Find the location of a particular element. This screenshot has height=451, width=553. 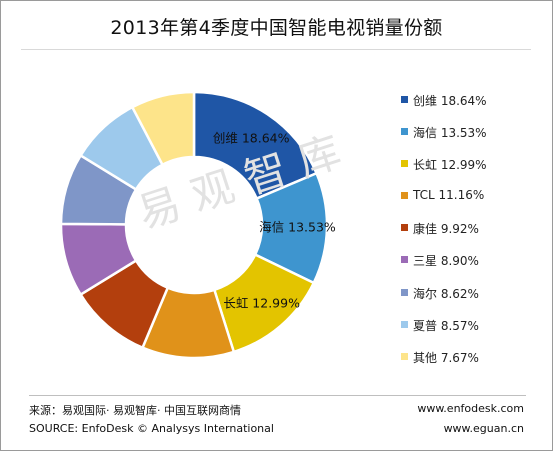

legend-label: 三星 8.90% is located at coordinates (446, 261).